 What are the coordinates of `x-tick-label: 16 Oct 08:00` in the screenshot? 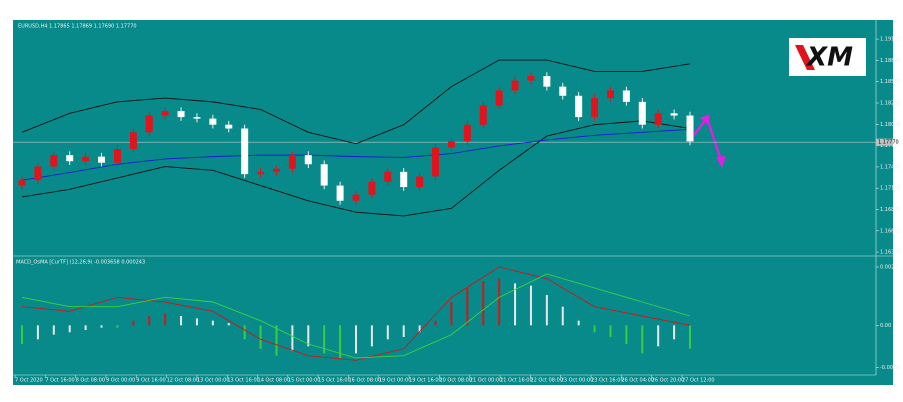 It's located at (365, 381).